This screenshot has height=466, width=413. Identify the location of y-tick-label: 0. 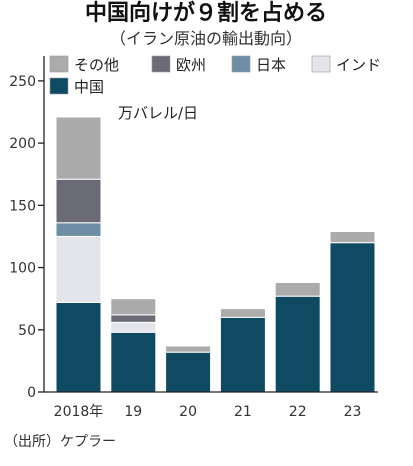
(31, 393).